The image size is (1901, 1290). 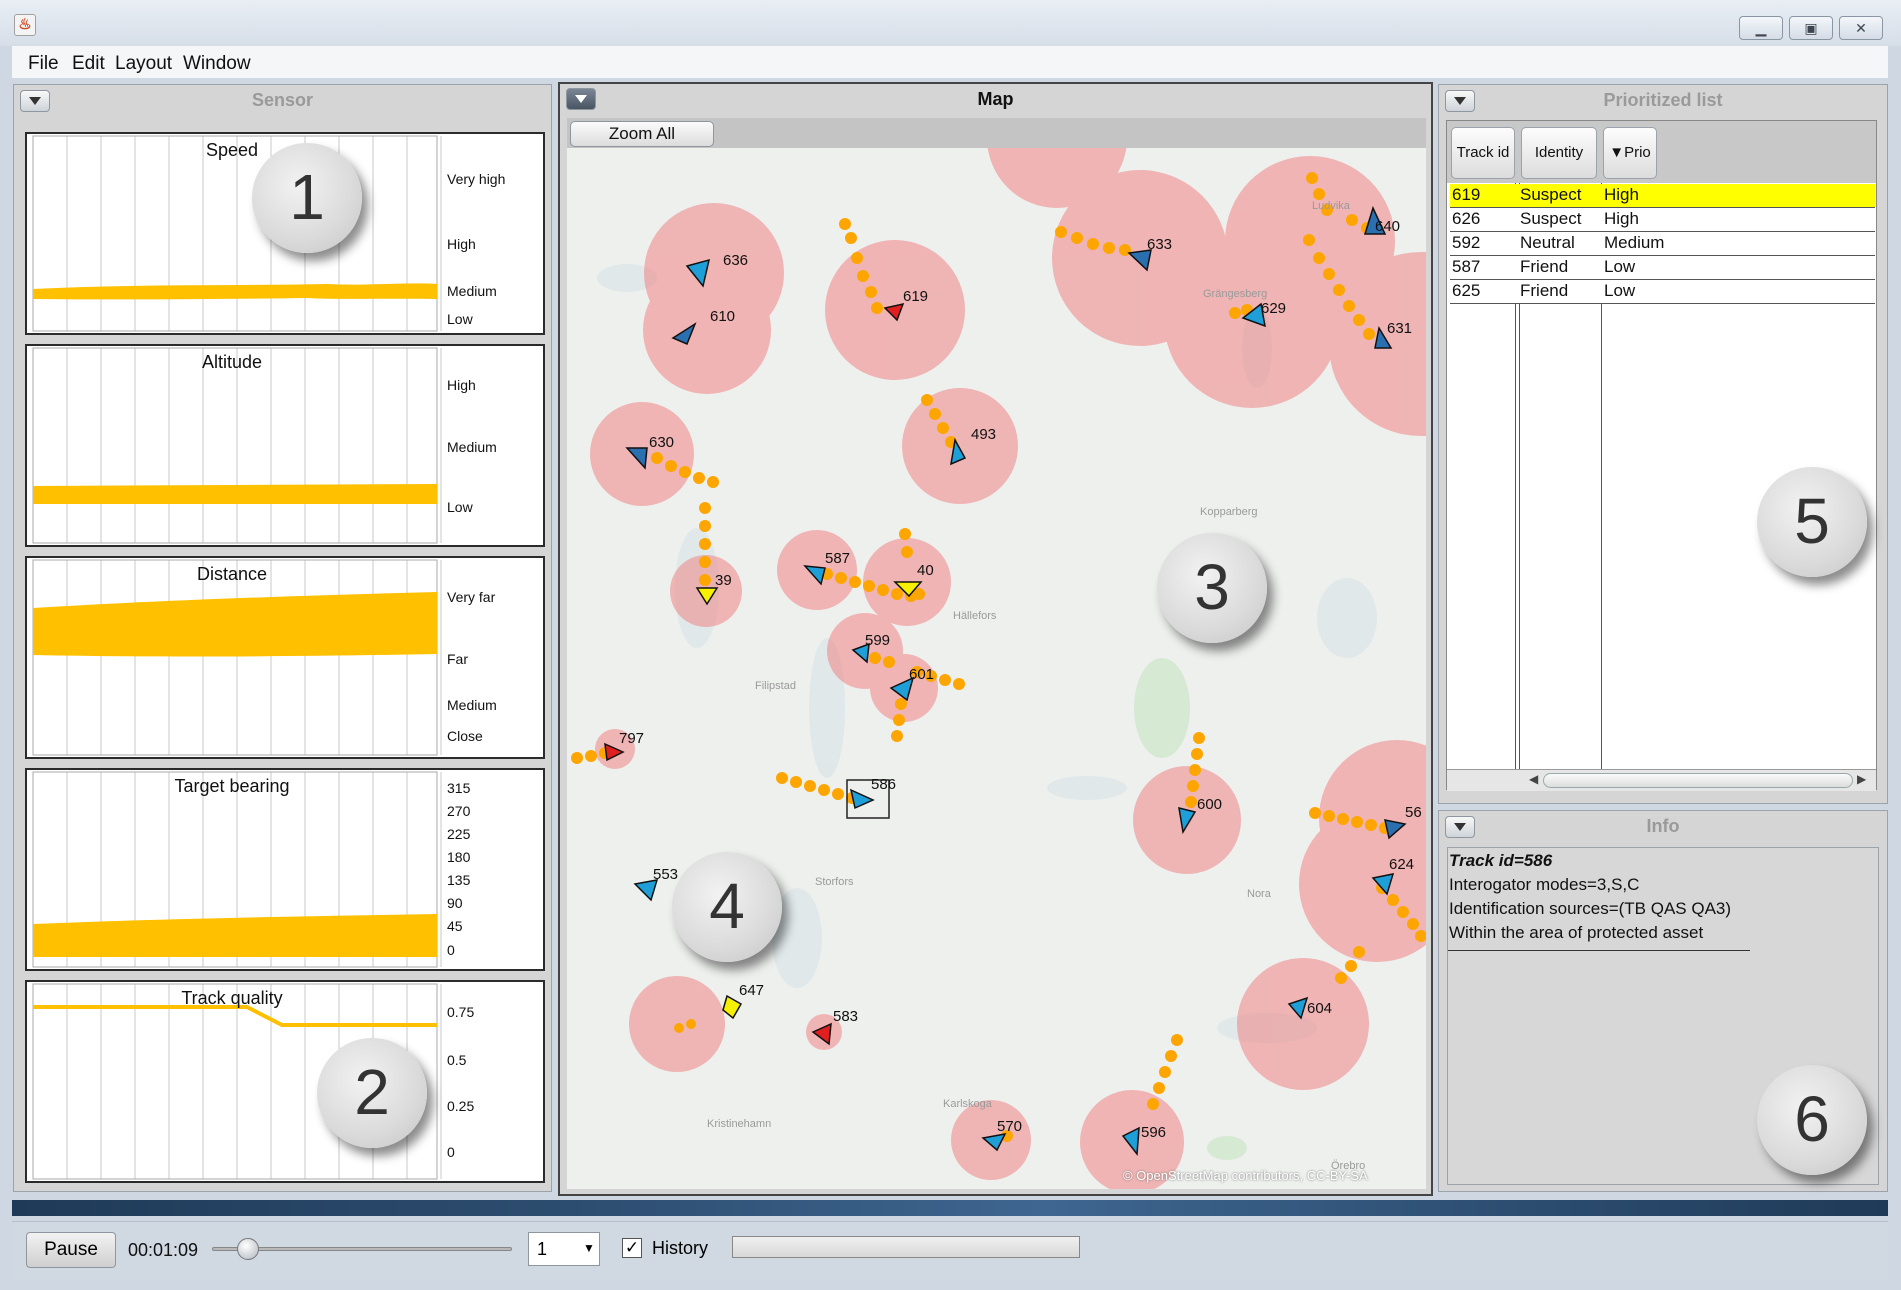 I want to click on altitude-band, so click(x=235, y=494).